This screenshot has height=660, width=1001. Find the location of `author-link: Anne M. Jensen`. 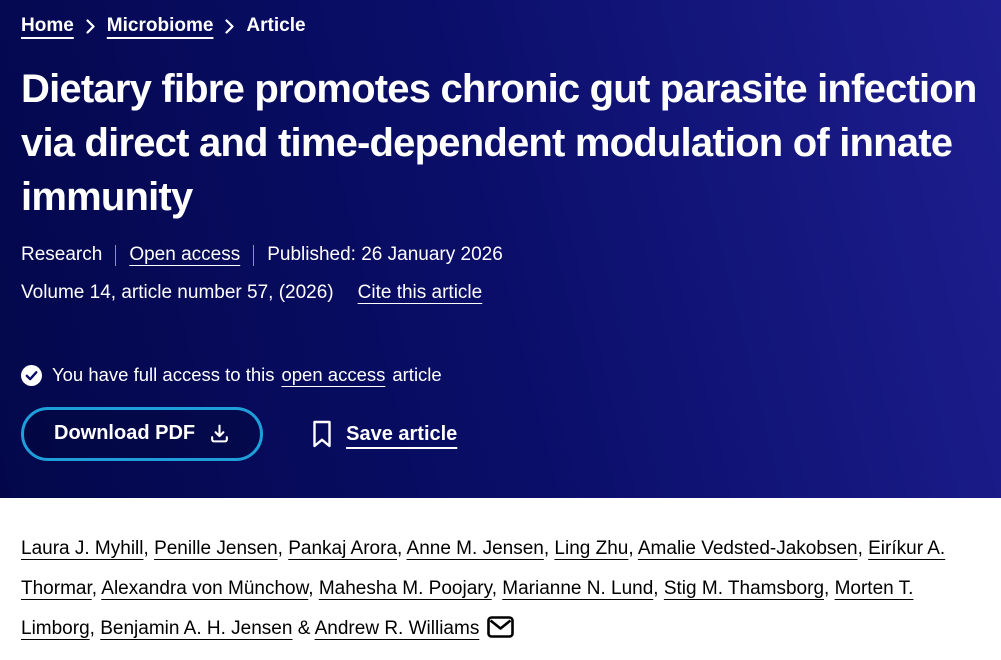

author-link: Anne M. Jensen is located at coordinates (475, 548).